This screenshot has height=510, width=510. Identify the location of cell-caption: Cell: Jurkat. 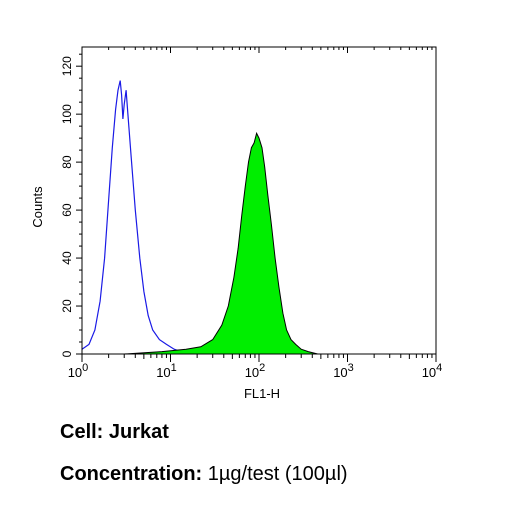
(114, 432).